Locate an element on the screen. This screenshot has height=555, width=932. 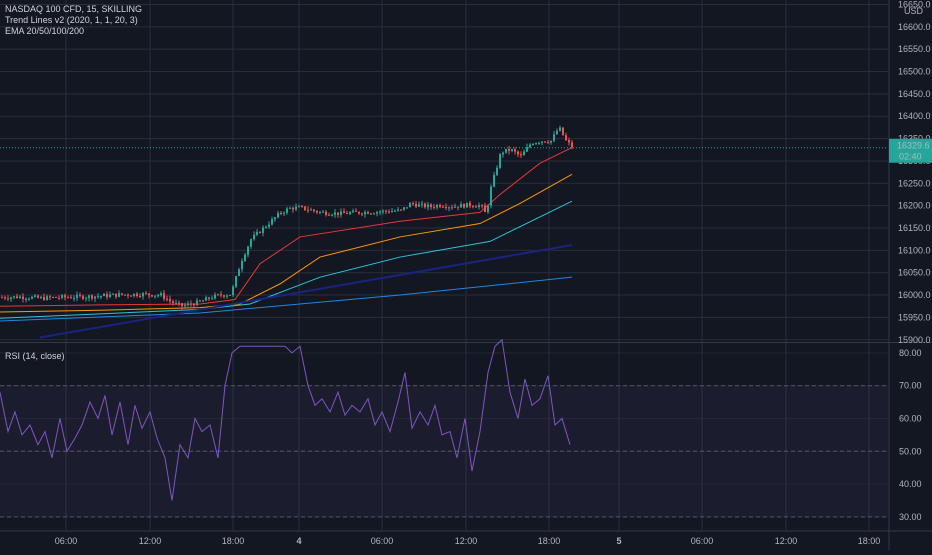
time-tick-label: 5 is located at coordinates (618, 541).